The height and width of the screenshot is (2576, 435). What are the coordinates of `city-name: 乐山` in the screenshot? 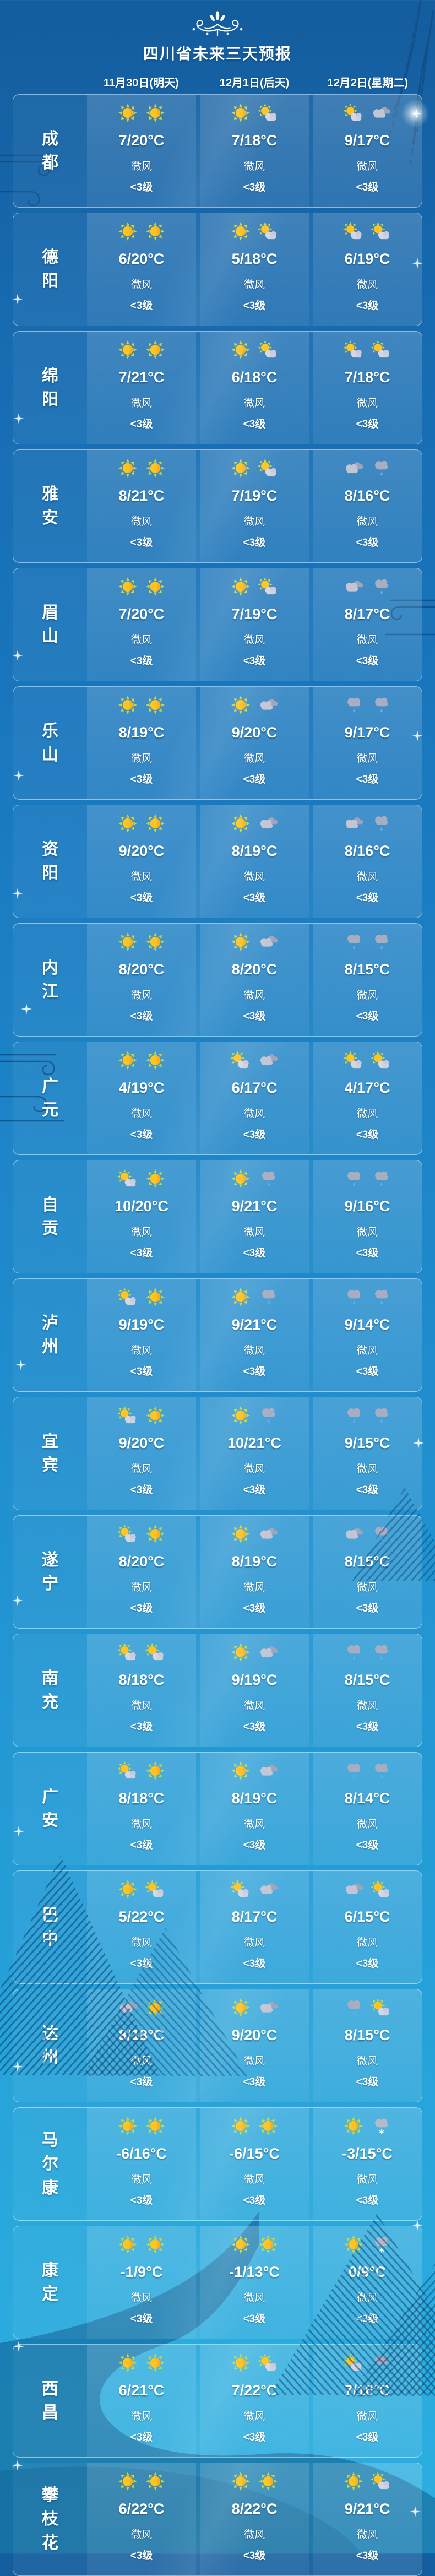 It's located at (50, 743).